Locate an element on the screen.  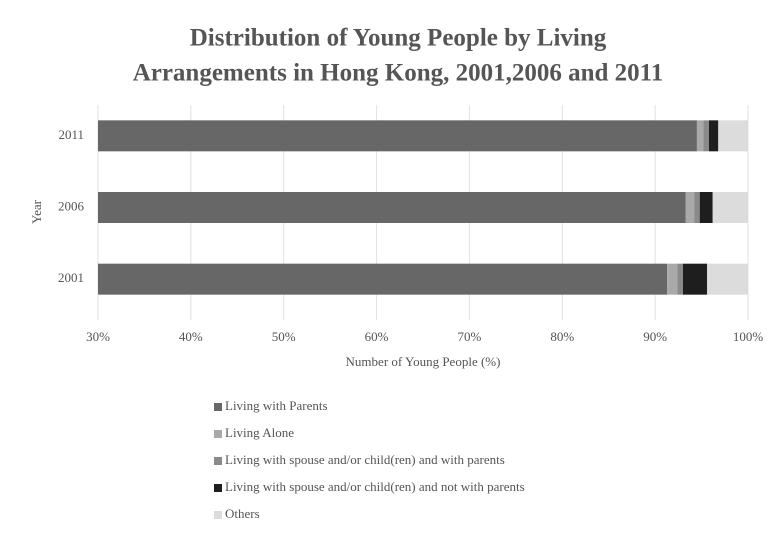
x-tick-label: 40% is located at coordinates (191, 336).